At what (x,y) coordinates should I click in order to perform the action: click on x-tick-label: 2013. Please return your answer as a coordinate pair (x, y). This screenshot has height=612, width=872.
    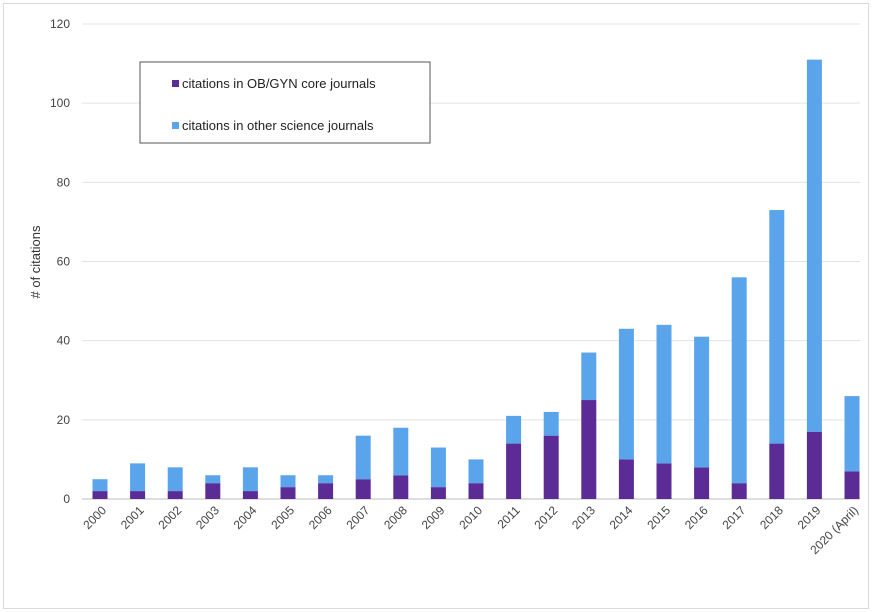
    Looking at the image, I should click on (583, 517).